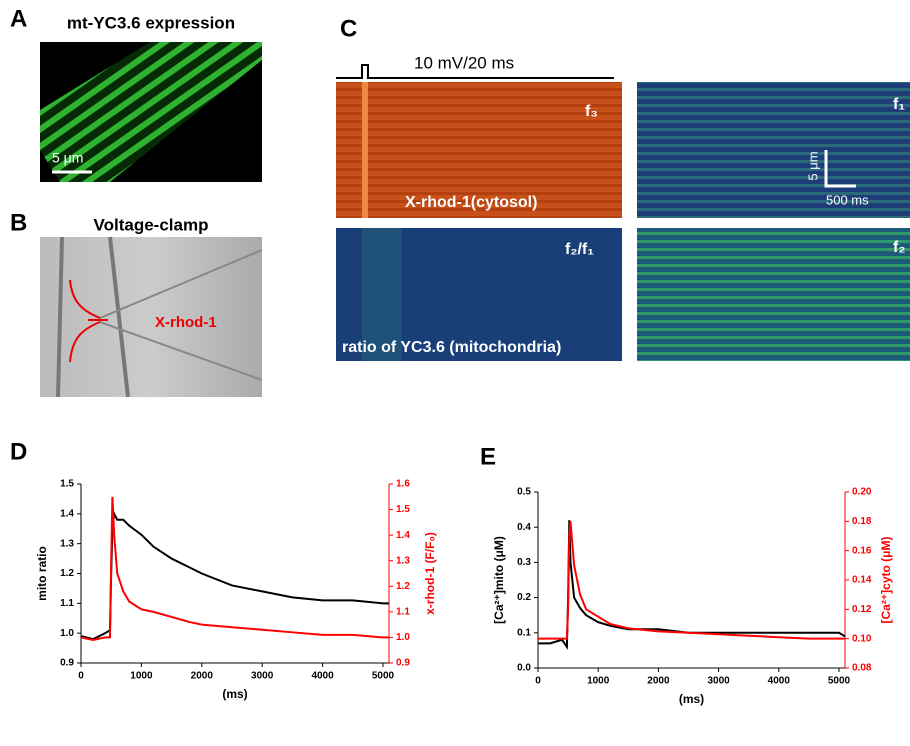 This screenshot has width=910, height=746. What do you see at coordinates (847, 199) in the screenshot?
I see `scale-label: 500 ms` at bounding box center [847, 199].